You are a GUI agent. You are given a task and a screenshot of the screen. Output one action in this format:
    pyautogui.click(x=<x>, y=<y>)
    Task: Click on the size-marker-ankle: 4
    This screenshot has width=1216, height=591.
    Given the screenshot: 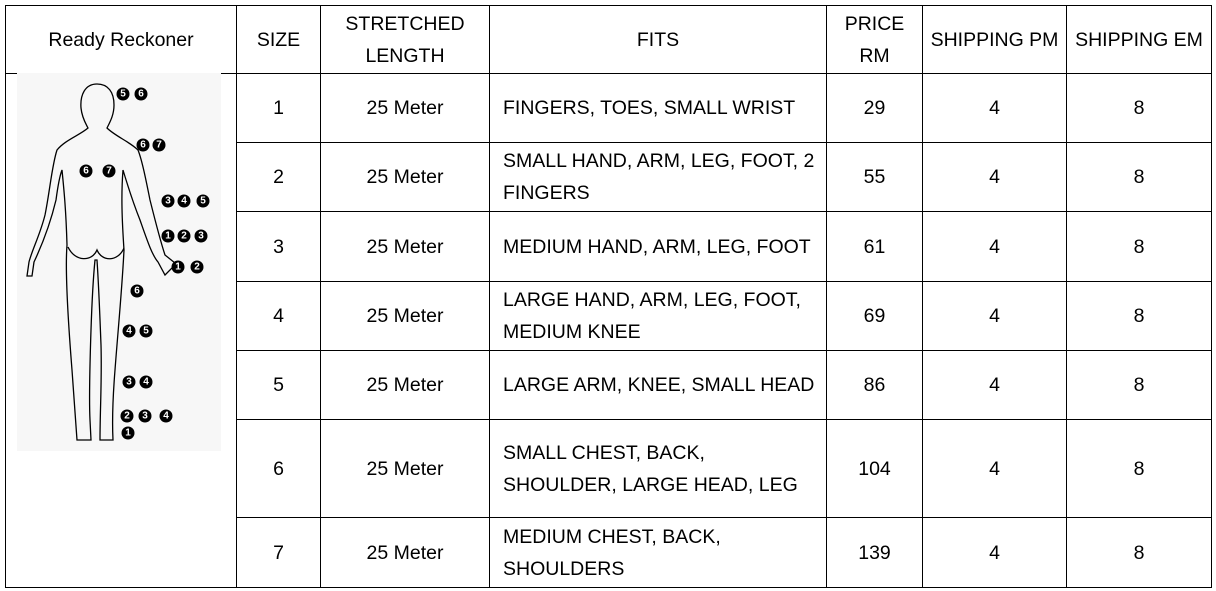 What is the action you would take?
    pyautogui.click(x=166, y=416)
    